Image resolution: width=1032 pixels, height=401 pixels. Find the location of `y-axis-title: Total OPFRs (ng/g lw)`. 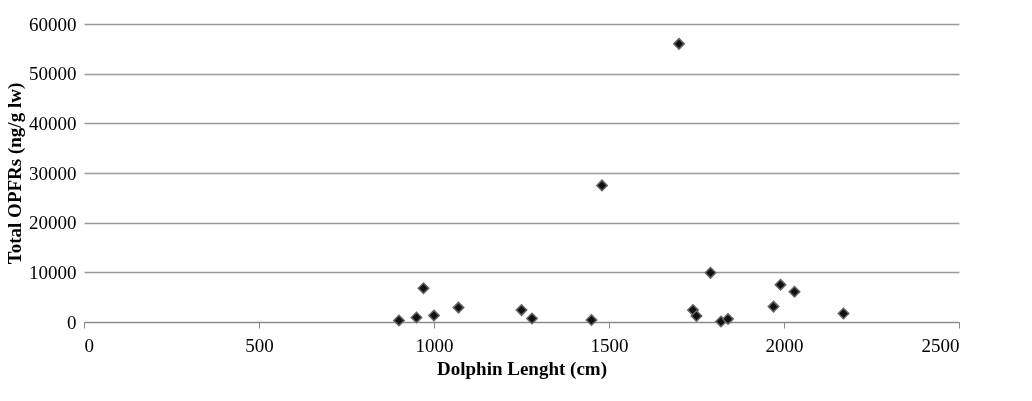

y-axis-title: Total OPFRs (ng/g lw) is located at coordinates (15, 173).